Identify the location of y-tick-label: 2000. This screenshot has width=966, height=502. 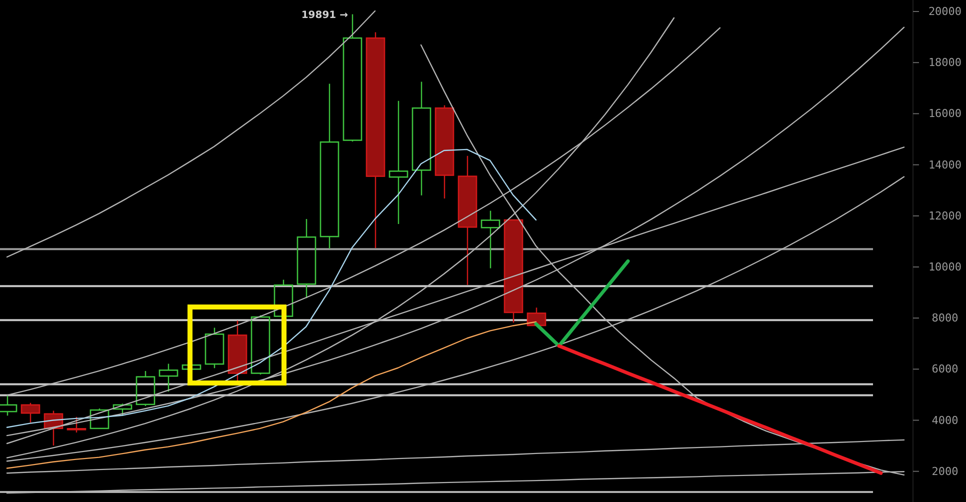
(945, 471).